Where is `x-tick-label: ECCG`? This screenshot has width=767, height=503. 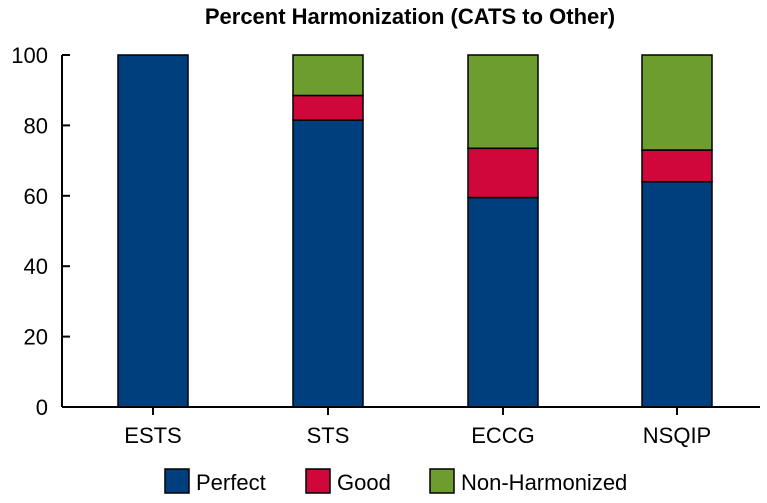
x-tick-label: ECCG is located at coordinates (503, 435).